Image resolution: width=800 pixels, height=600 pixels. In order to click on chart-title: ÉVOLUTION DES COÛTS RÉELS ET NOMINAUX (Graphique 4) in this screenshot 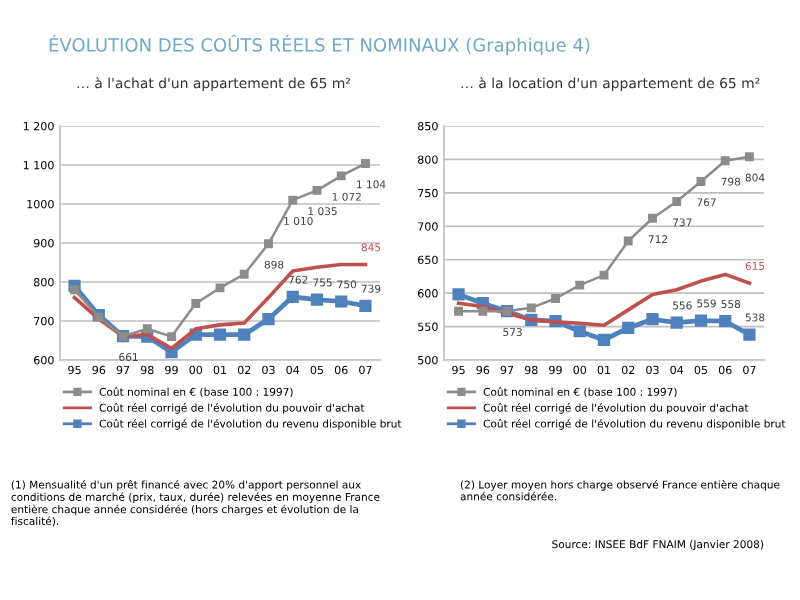, I will do `click(319, 45)`.